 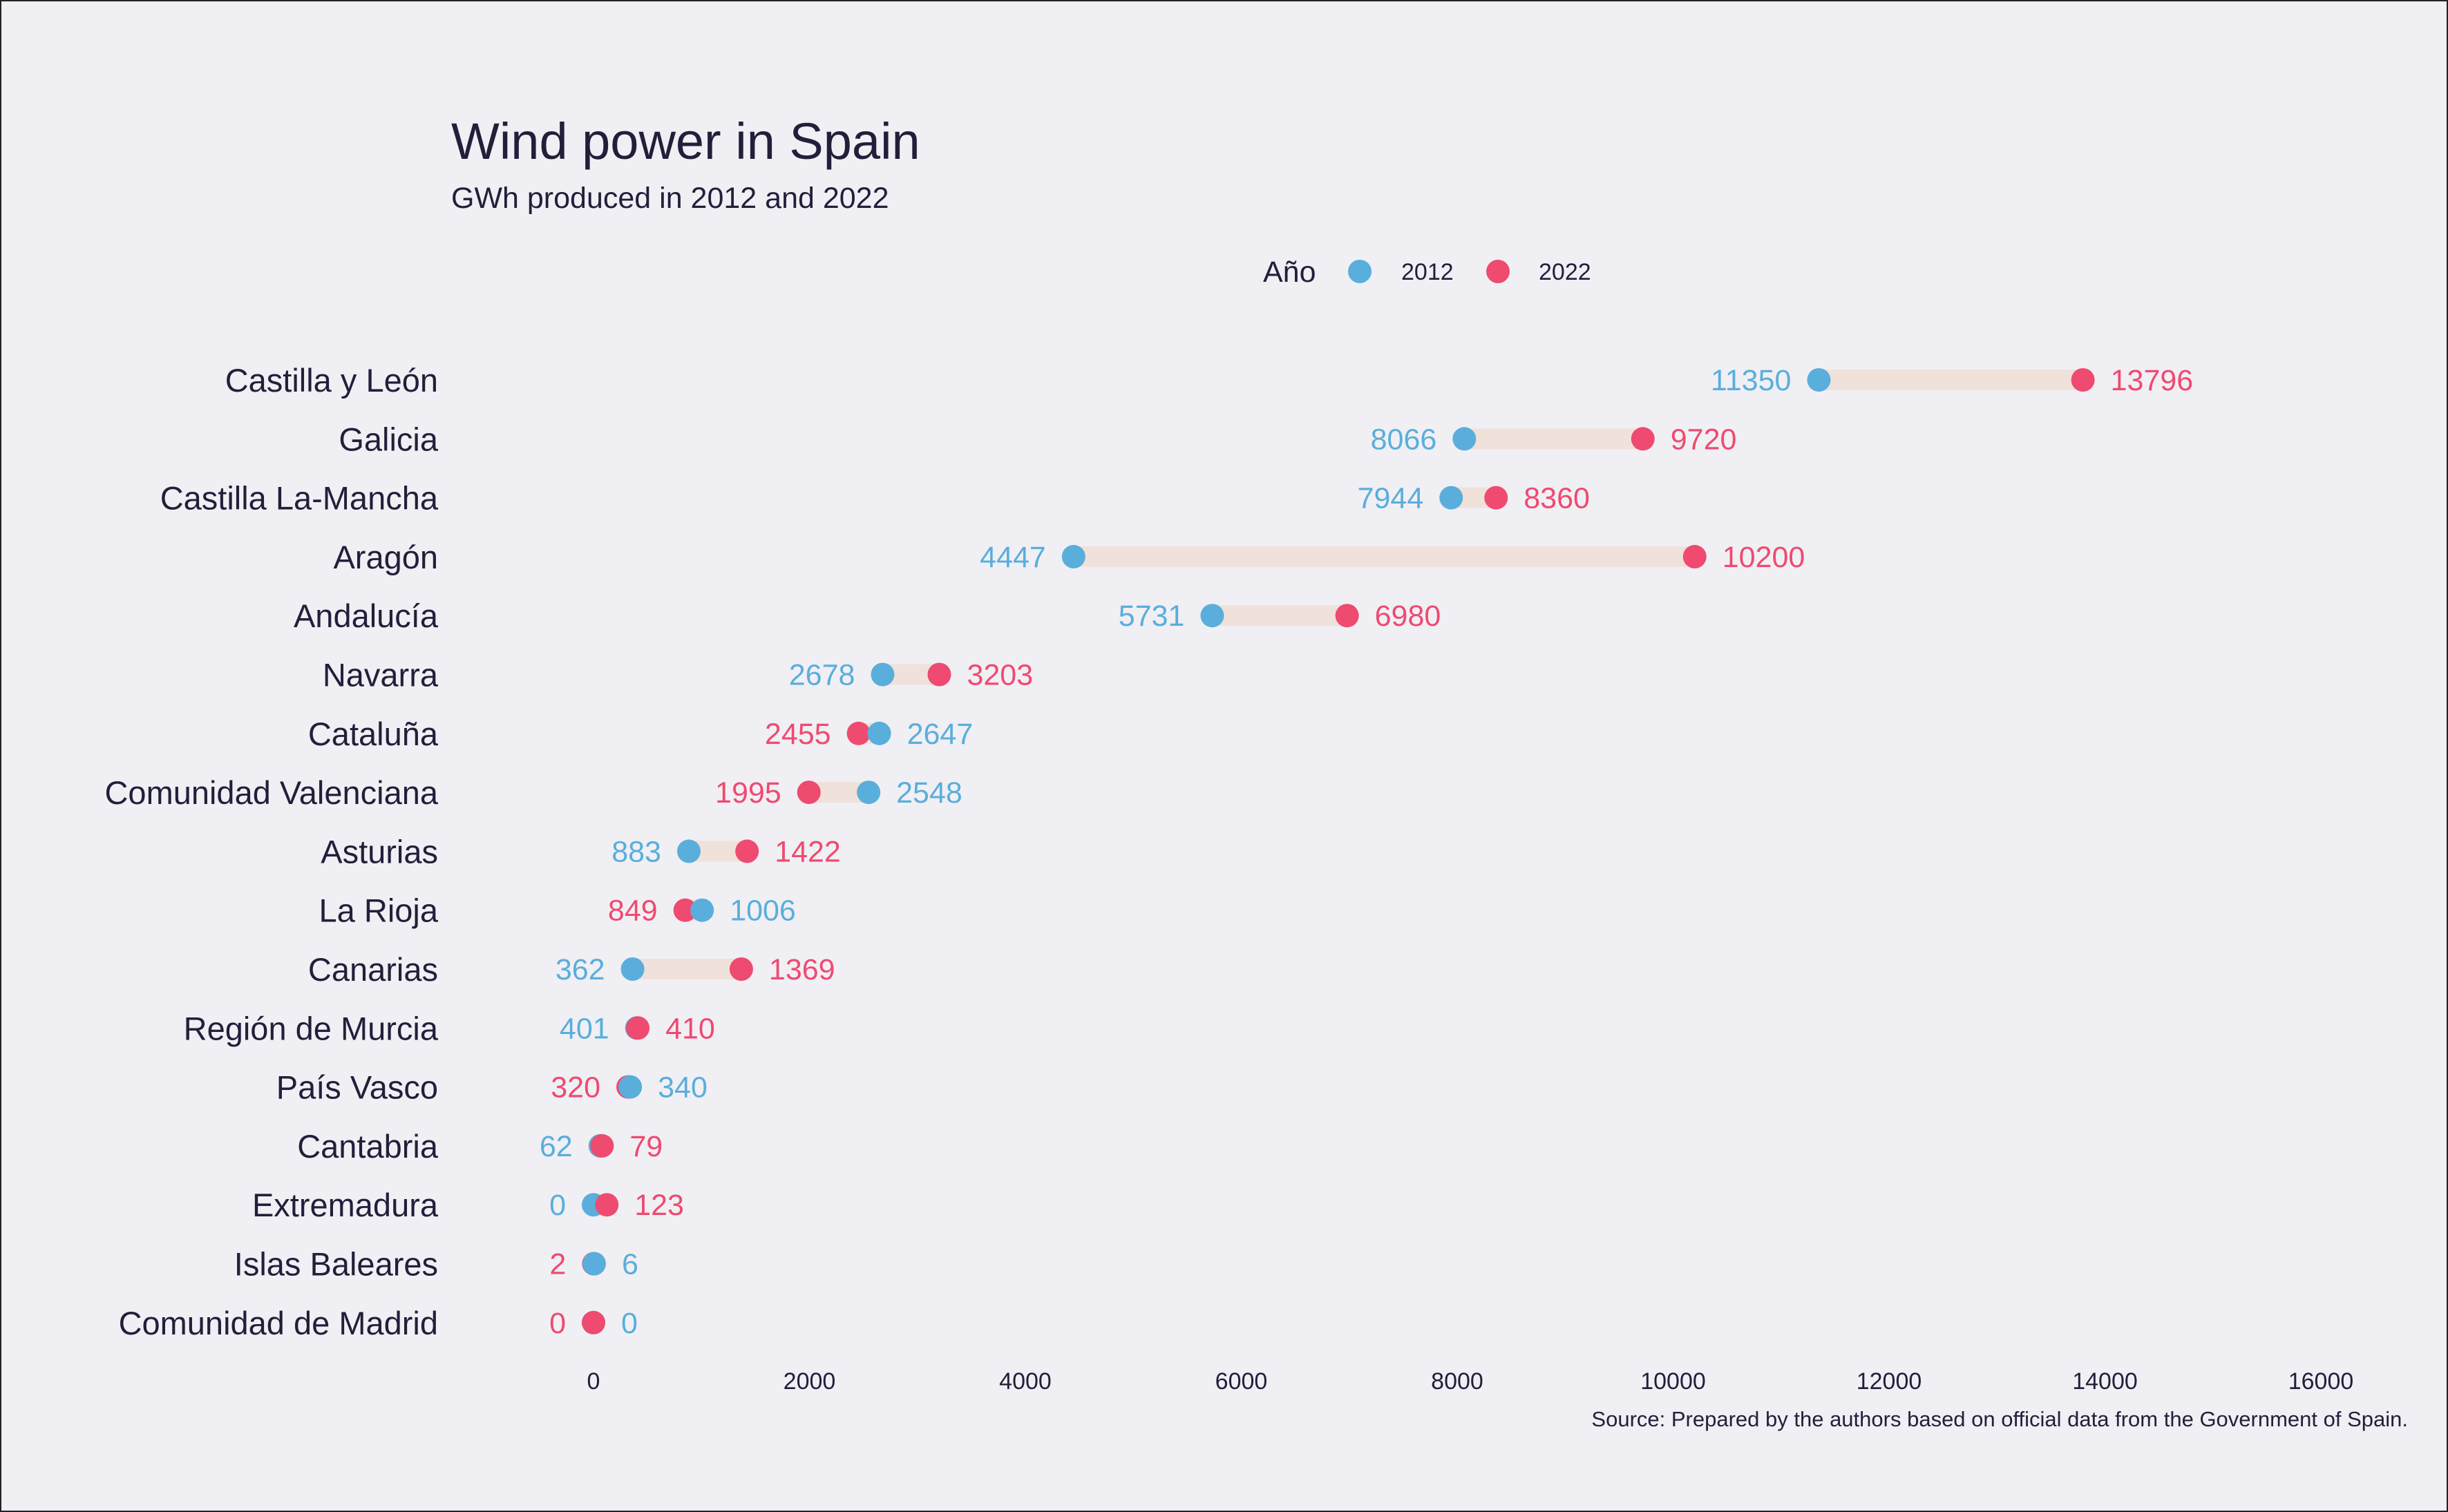 What do you see at coordinates (379, 910) in the screenshot?
I see `region-label: La Rioja` at bounding box center [379, 910].